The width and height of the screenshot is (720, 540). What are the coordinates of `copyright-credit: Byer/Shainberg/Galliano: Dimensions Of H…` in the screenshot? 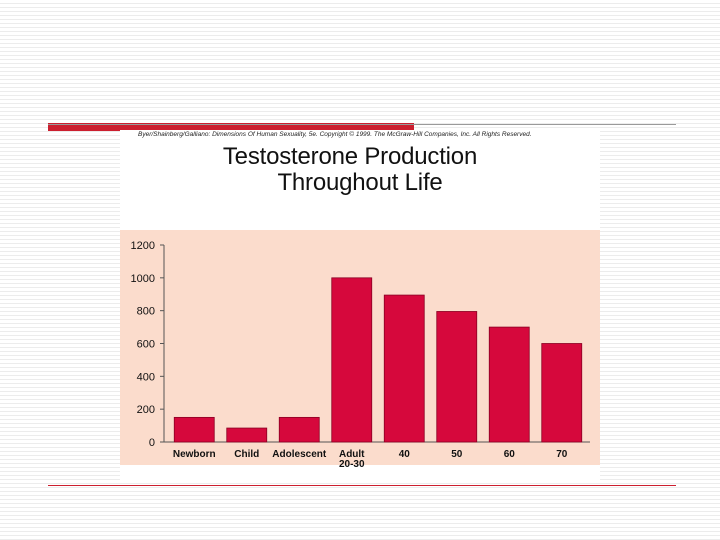 It's located at (335, 134).